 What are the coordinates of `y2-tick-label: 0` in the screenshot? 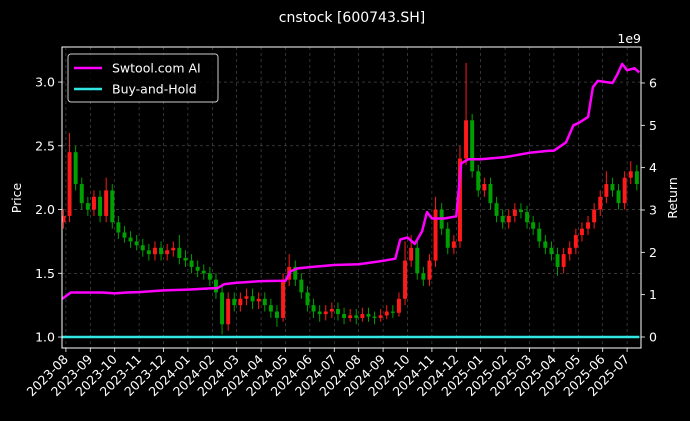 It's located at (653, 336).